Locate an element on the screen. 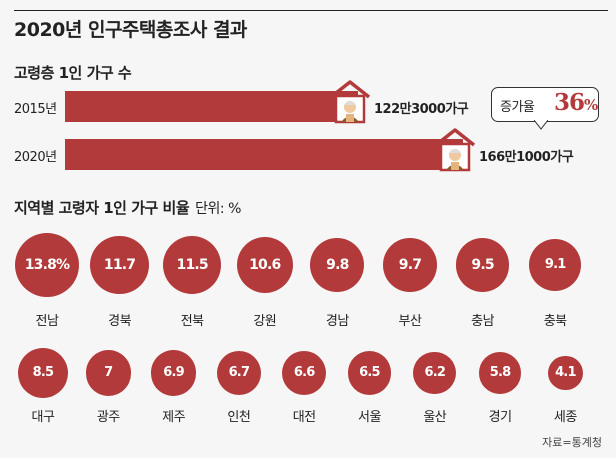 This screenshot has width=616, height=458. household-count-label: 166만1000가구 is located at coordinates (526, 157).